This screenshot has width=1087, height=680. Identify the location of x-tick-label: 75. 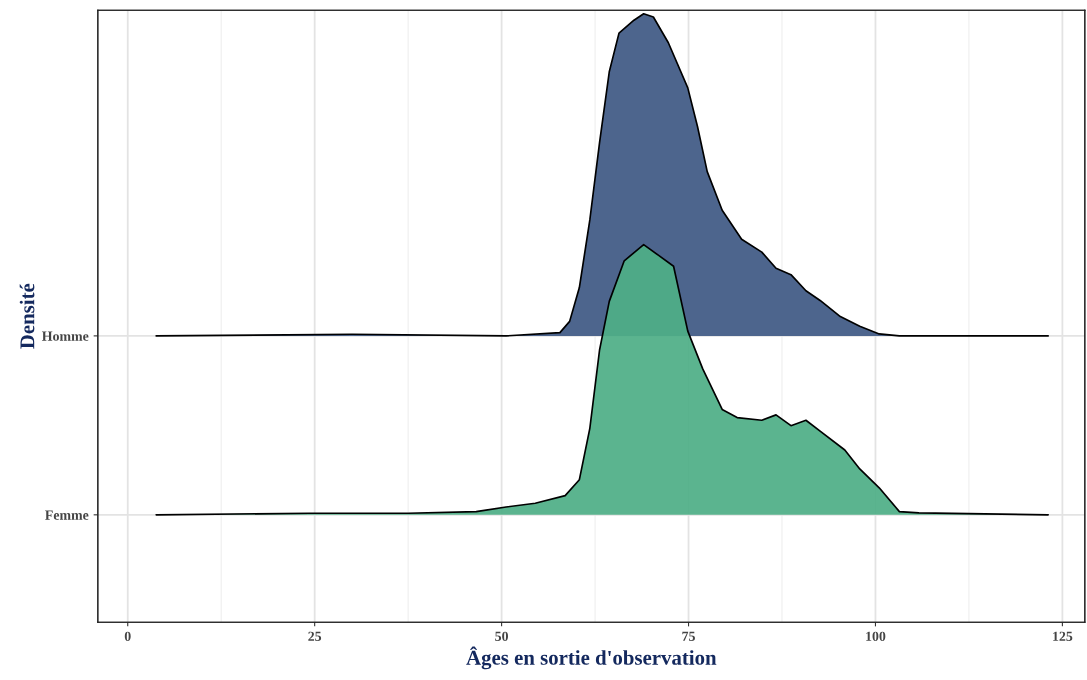
(688, 636).